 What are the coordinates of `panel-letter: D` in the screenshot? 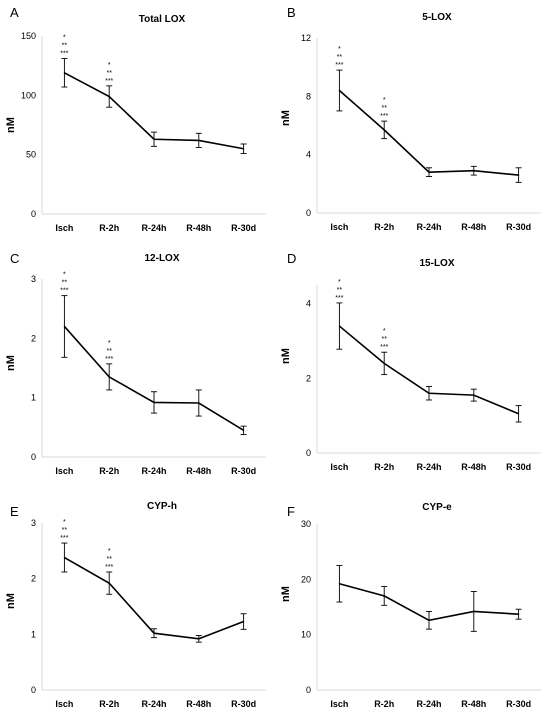 It's located at (292, 258).